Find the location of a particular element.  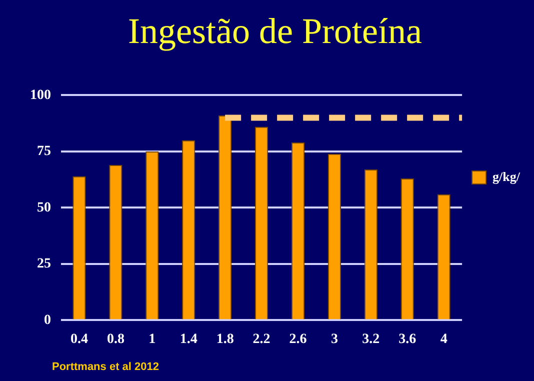

x-tick-label: 3 is located at coordinates (334, 340).